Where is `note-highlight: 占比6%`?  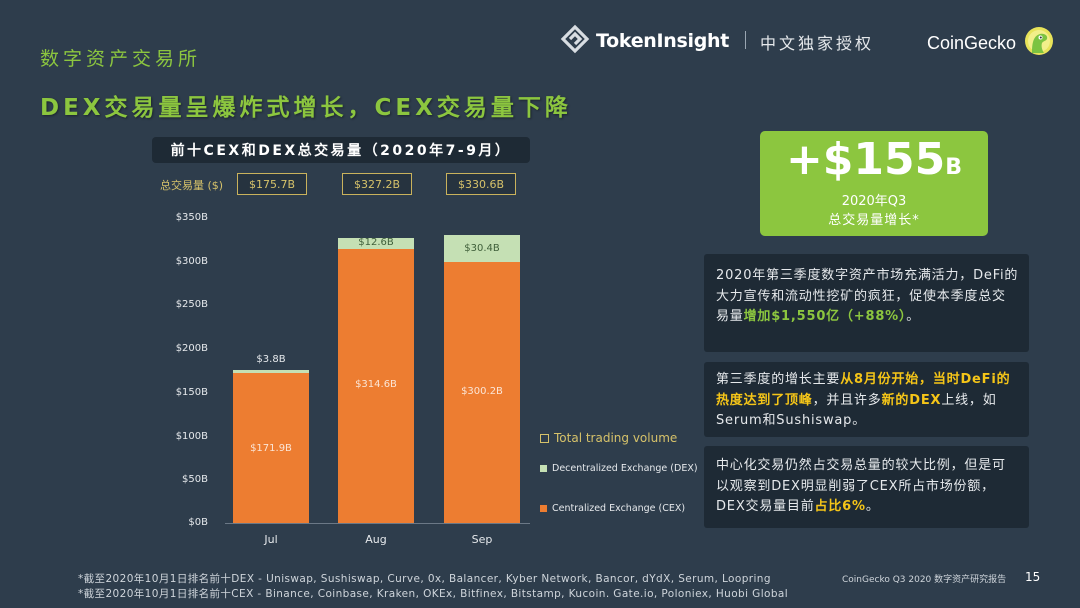 note-highlight: 占比6% is located at coordinates (840, 506).